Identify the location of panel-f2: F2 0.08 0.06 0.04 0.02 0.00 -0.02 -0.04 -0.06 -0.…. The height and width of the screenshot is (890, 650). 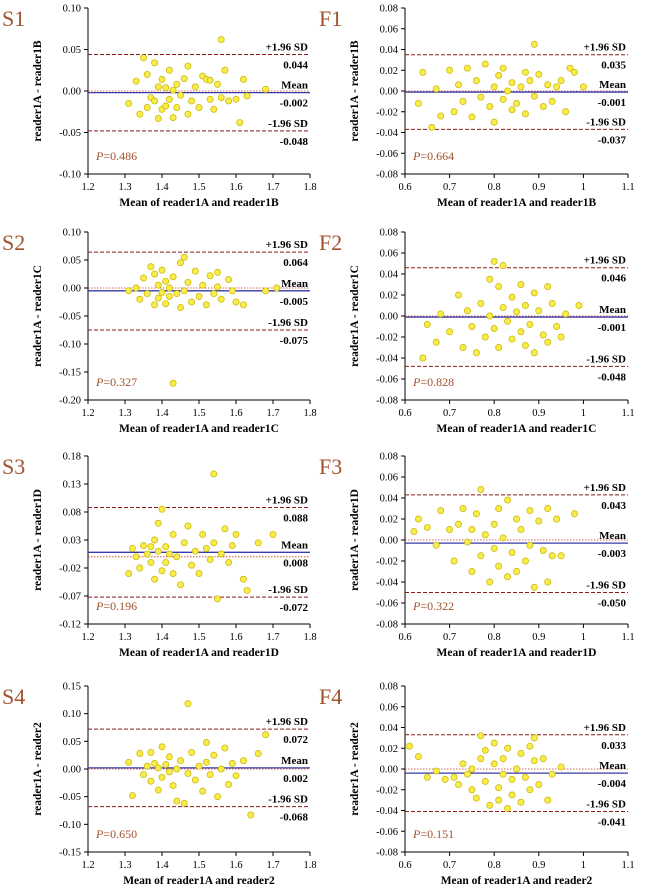
(477, 332).